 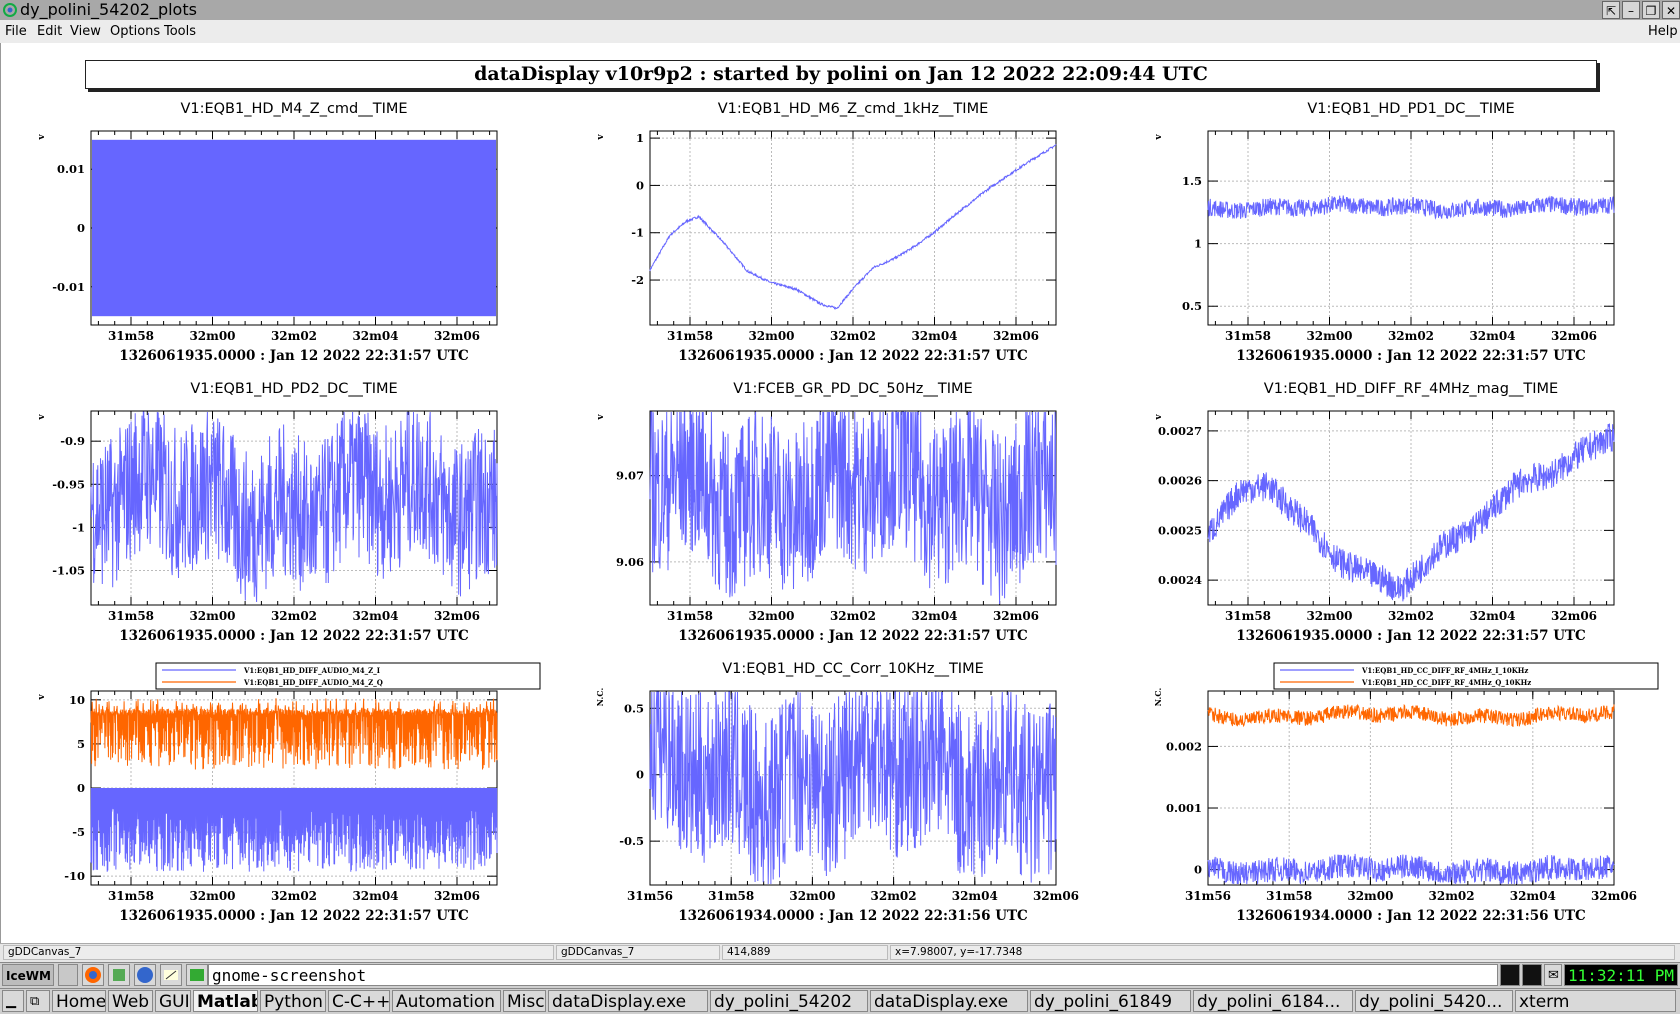 I want to click on app-icon, so click(x=10, y=10).